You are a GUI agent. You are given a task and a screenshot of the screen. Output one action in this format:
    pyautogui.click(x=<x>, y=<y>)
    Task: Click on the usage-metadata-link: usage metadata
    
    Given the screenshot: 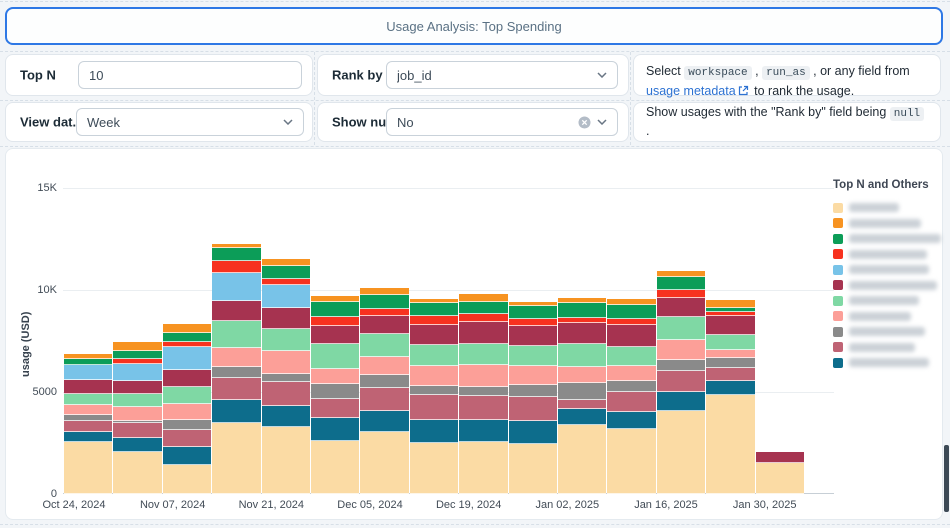 What is the action you would take?
    pyautogui.click(x=691, y=90)
    